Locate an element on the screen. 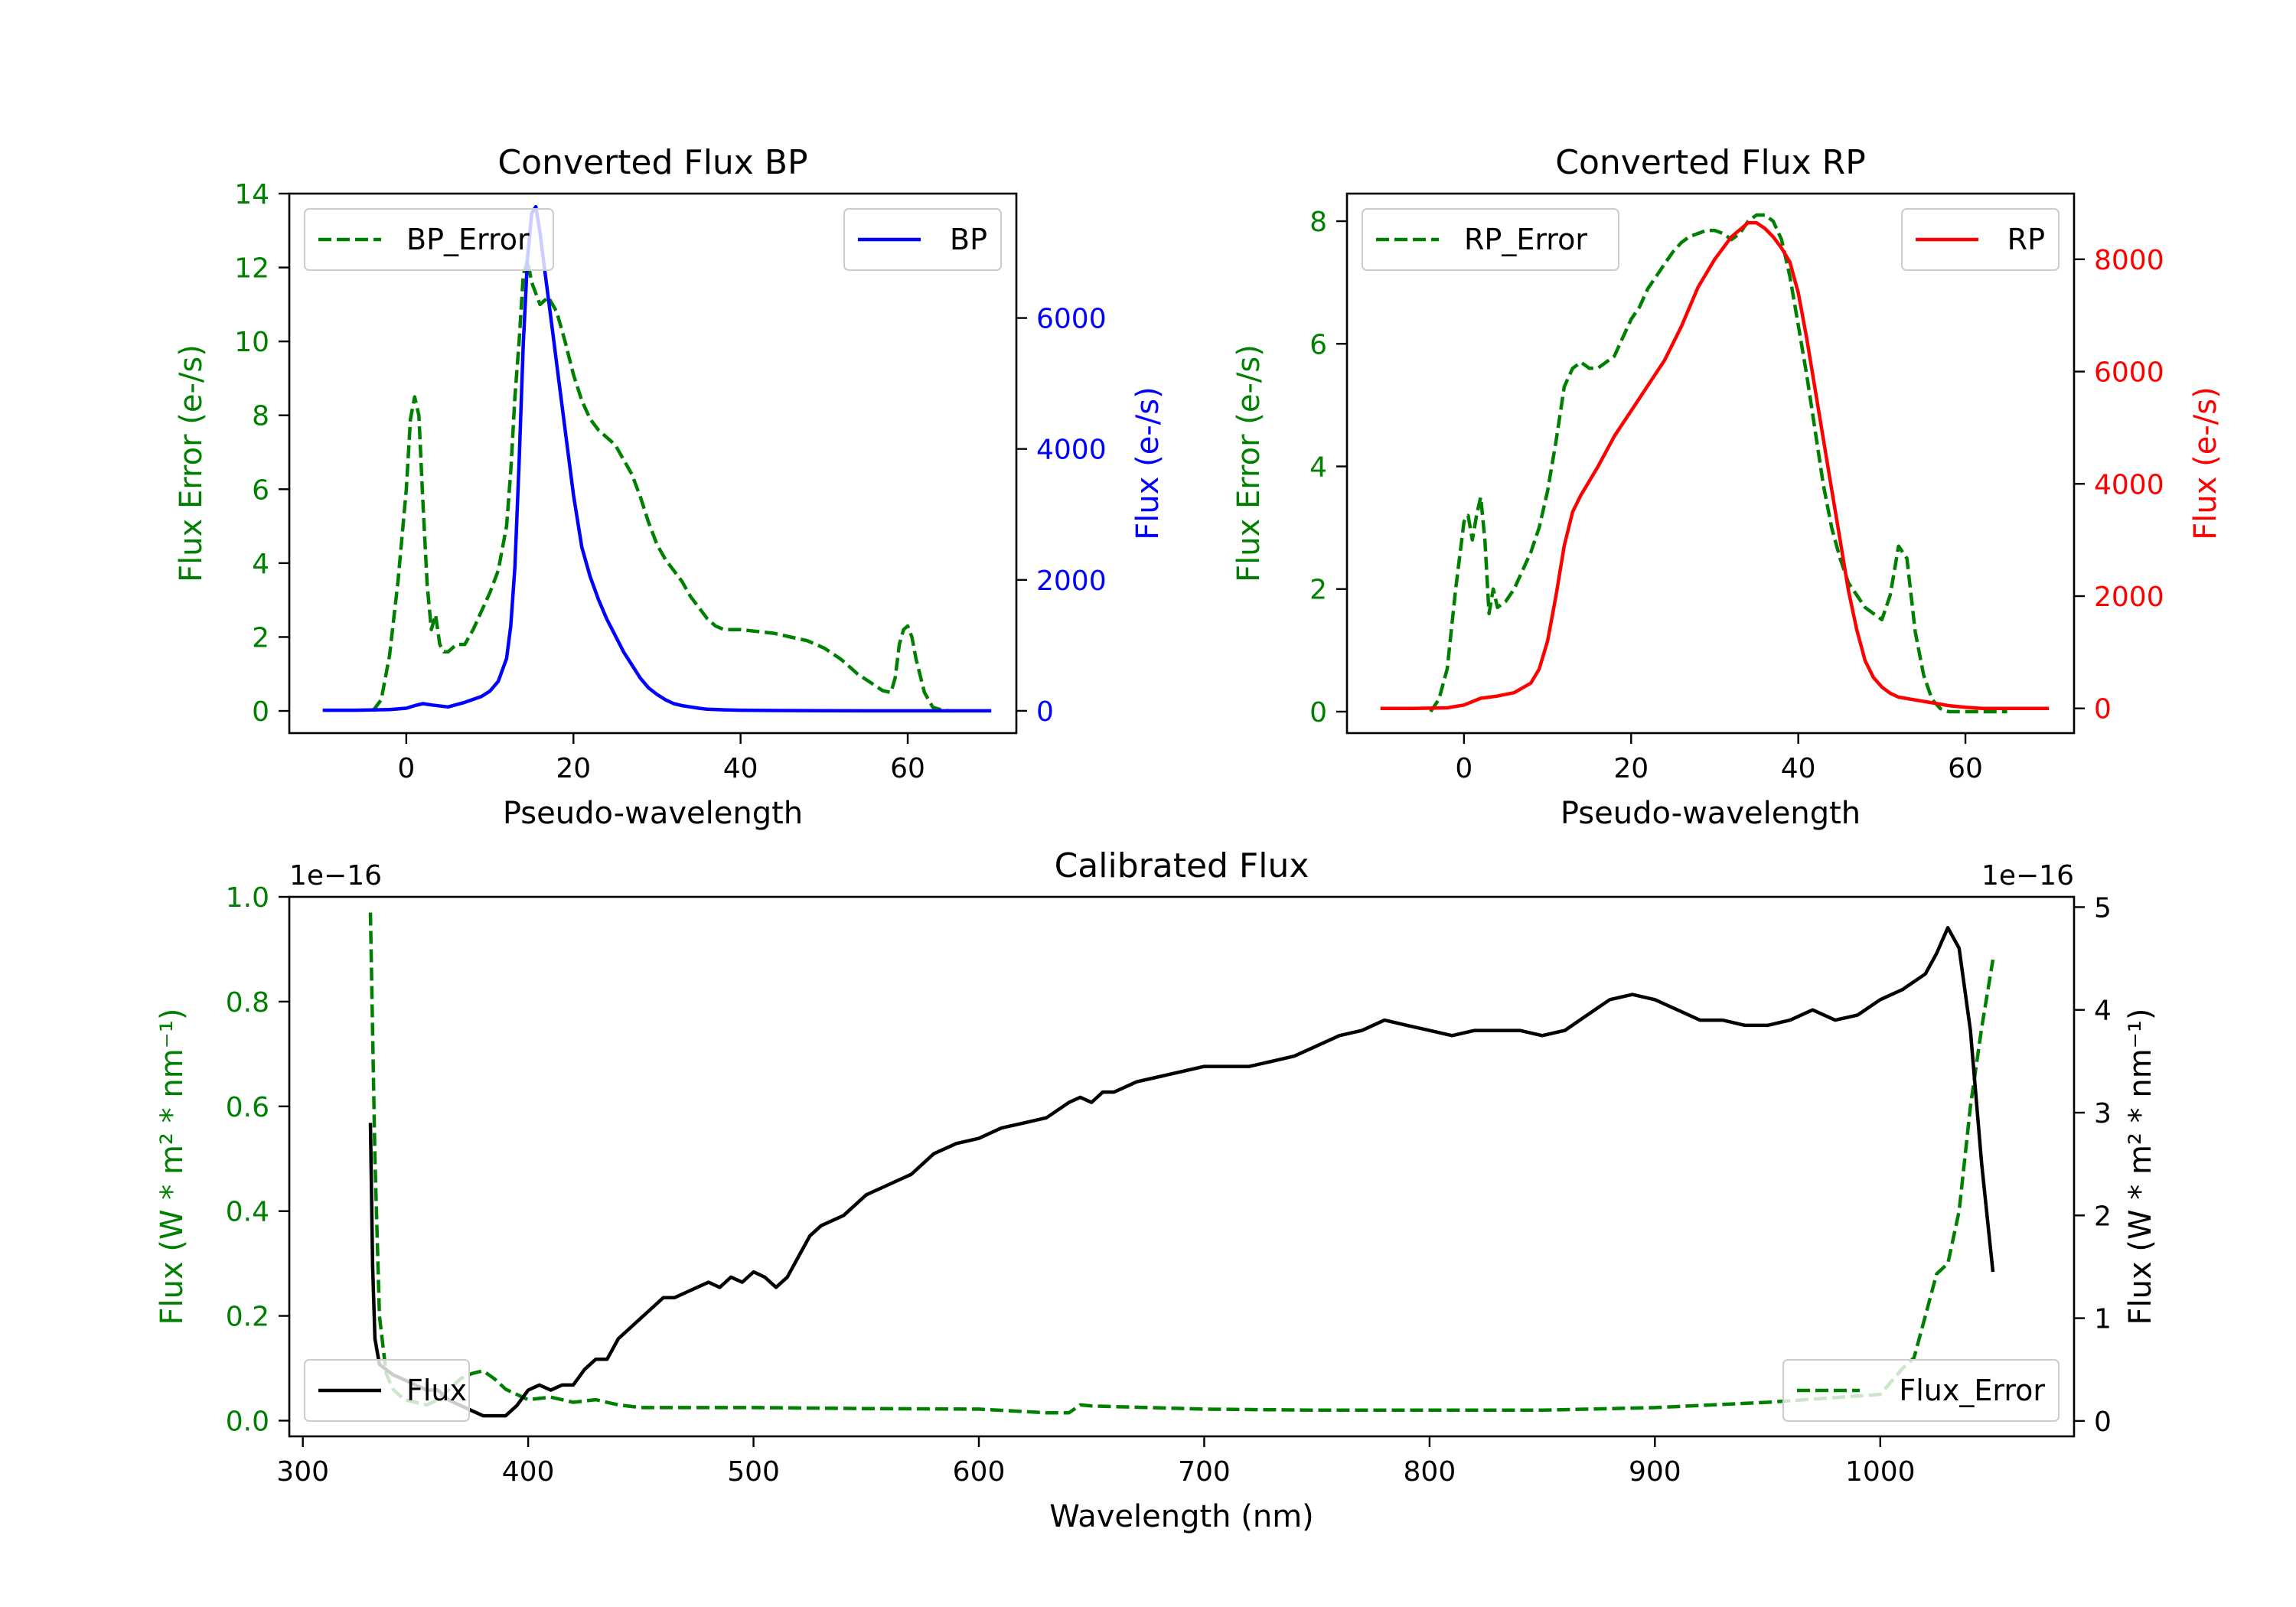 This screenshot has height=1607, width=2296. bp-right-y-tick-label: 6000 is located at coordinates (1071, 319).